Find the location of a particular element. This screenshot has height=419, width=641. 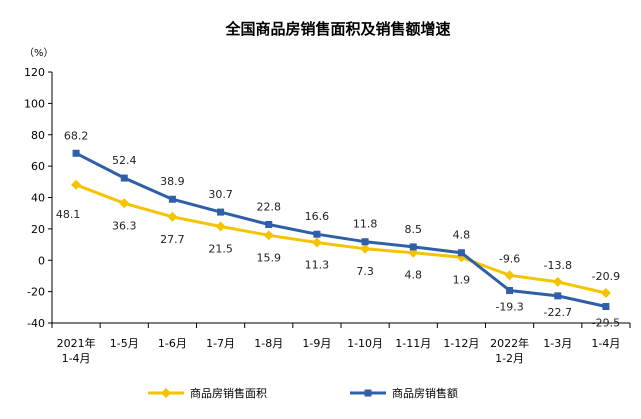

data-label: 38.9 is located at coordinates (172, 181).